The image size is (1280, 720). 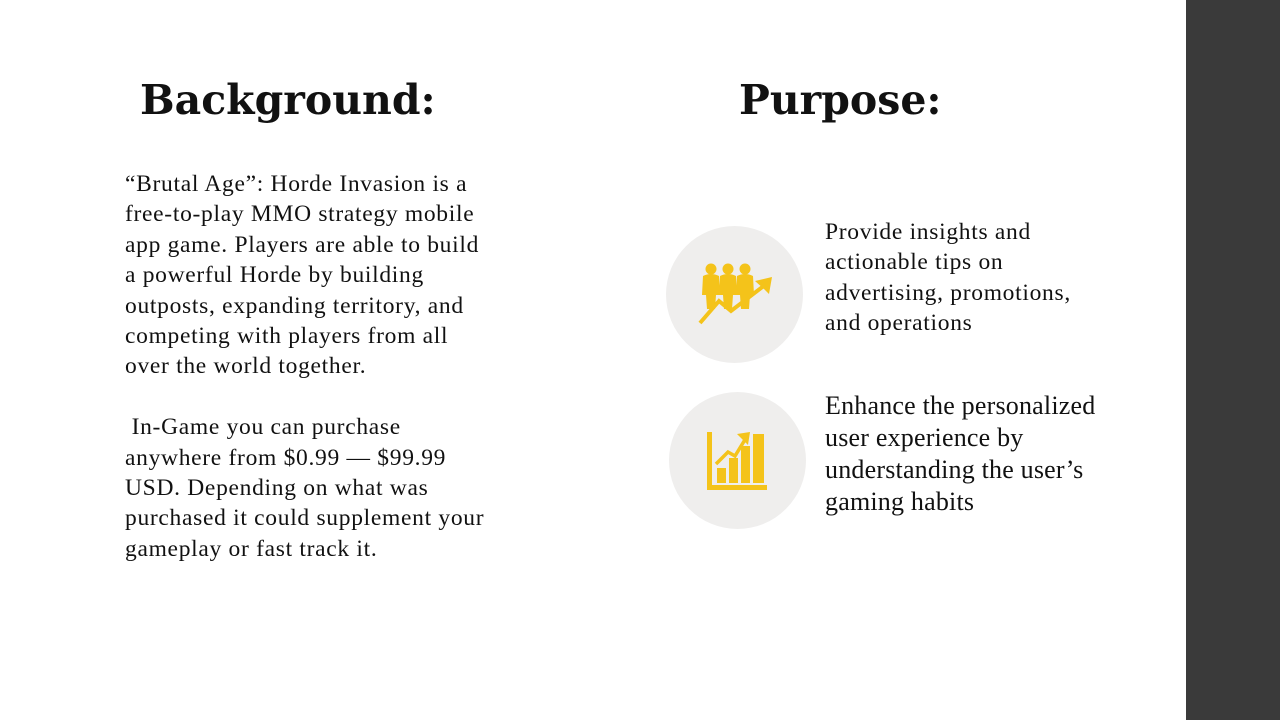 I want to click on bar-chart-growth-icon, so click(x=736, y=460).